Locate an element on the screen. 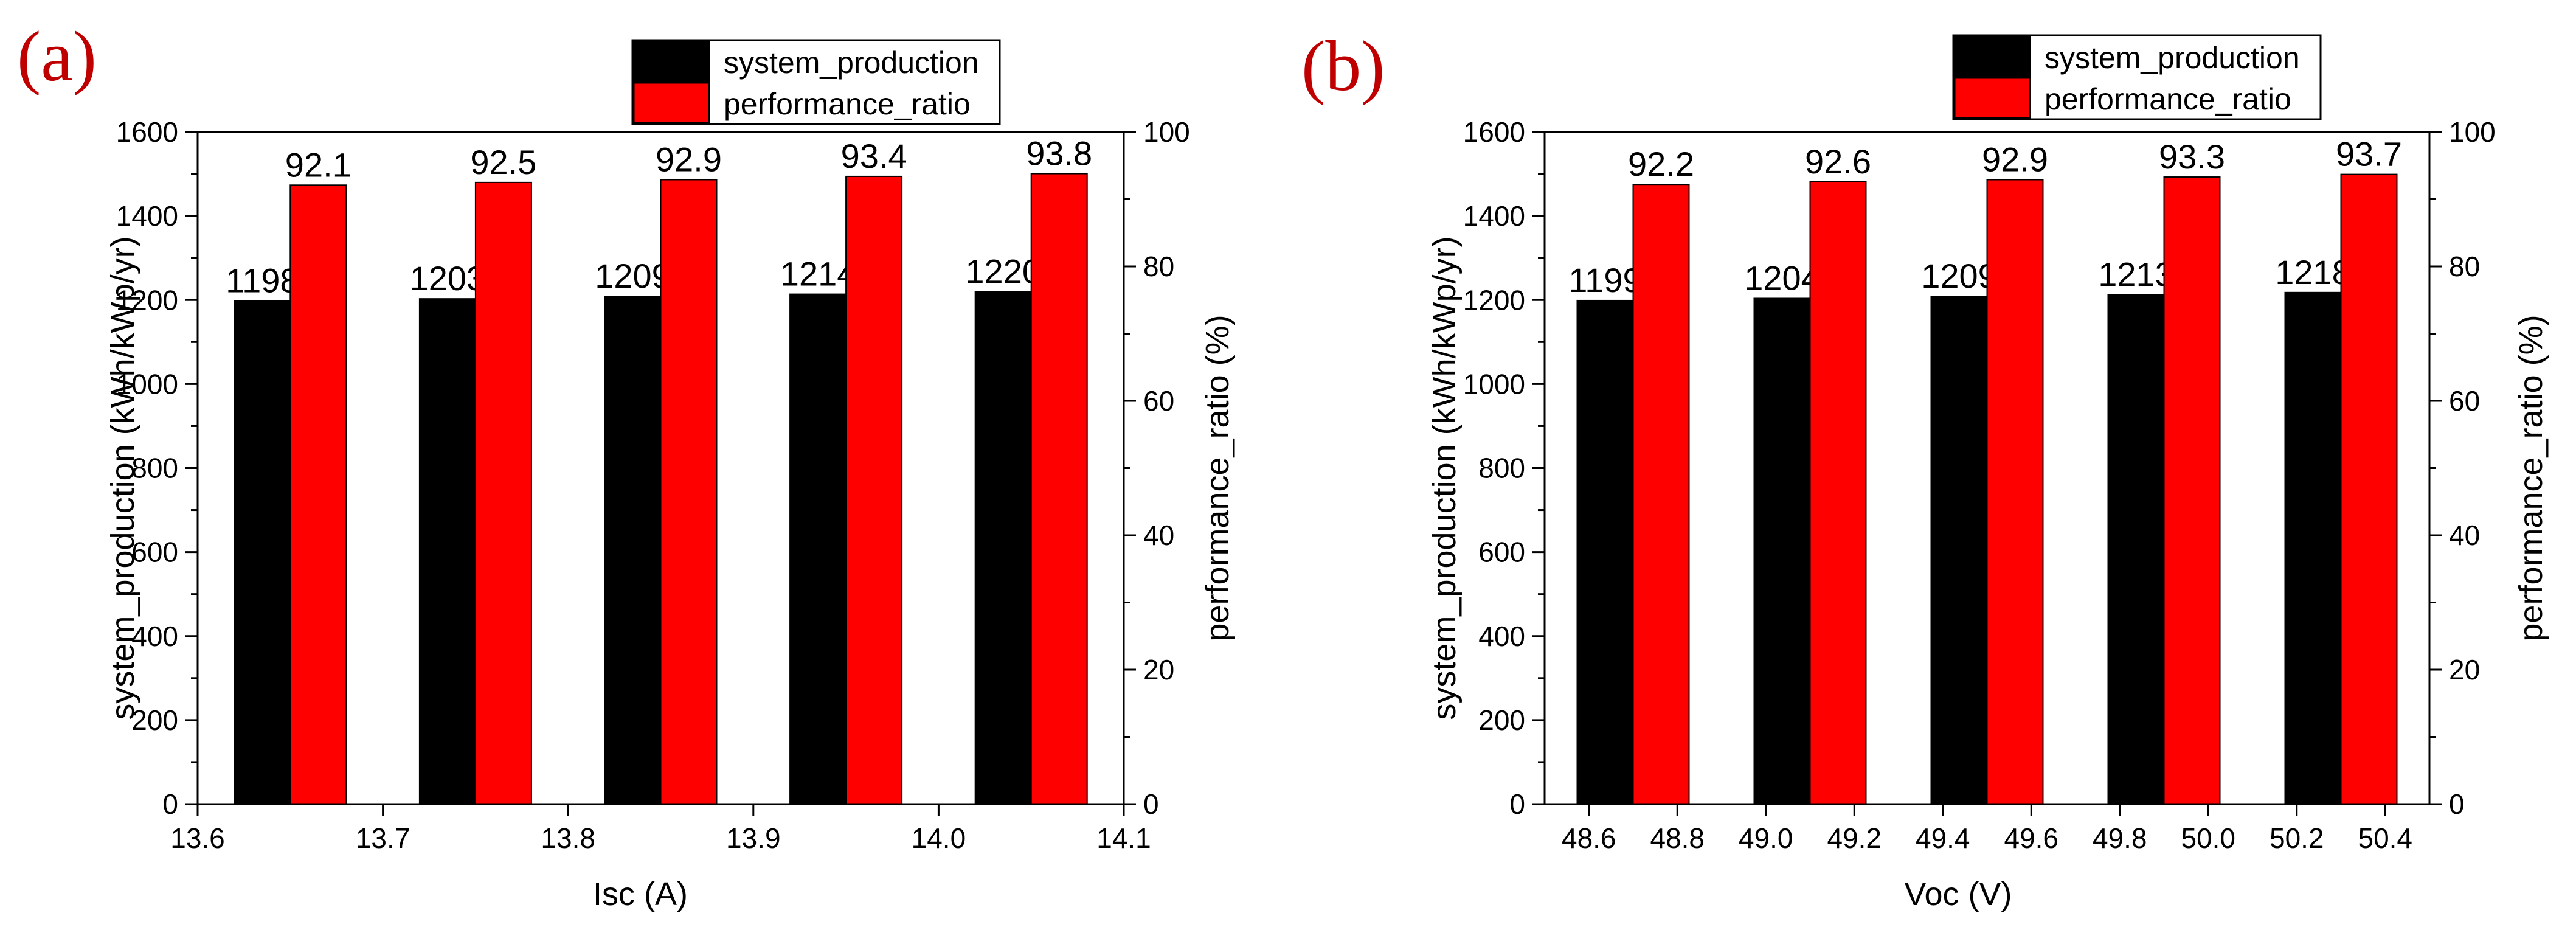 This screenshot has height=927, width=2576. x-tick-label: 49.0 is located at coordinates (1766, 838).